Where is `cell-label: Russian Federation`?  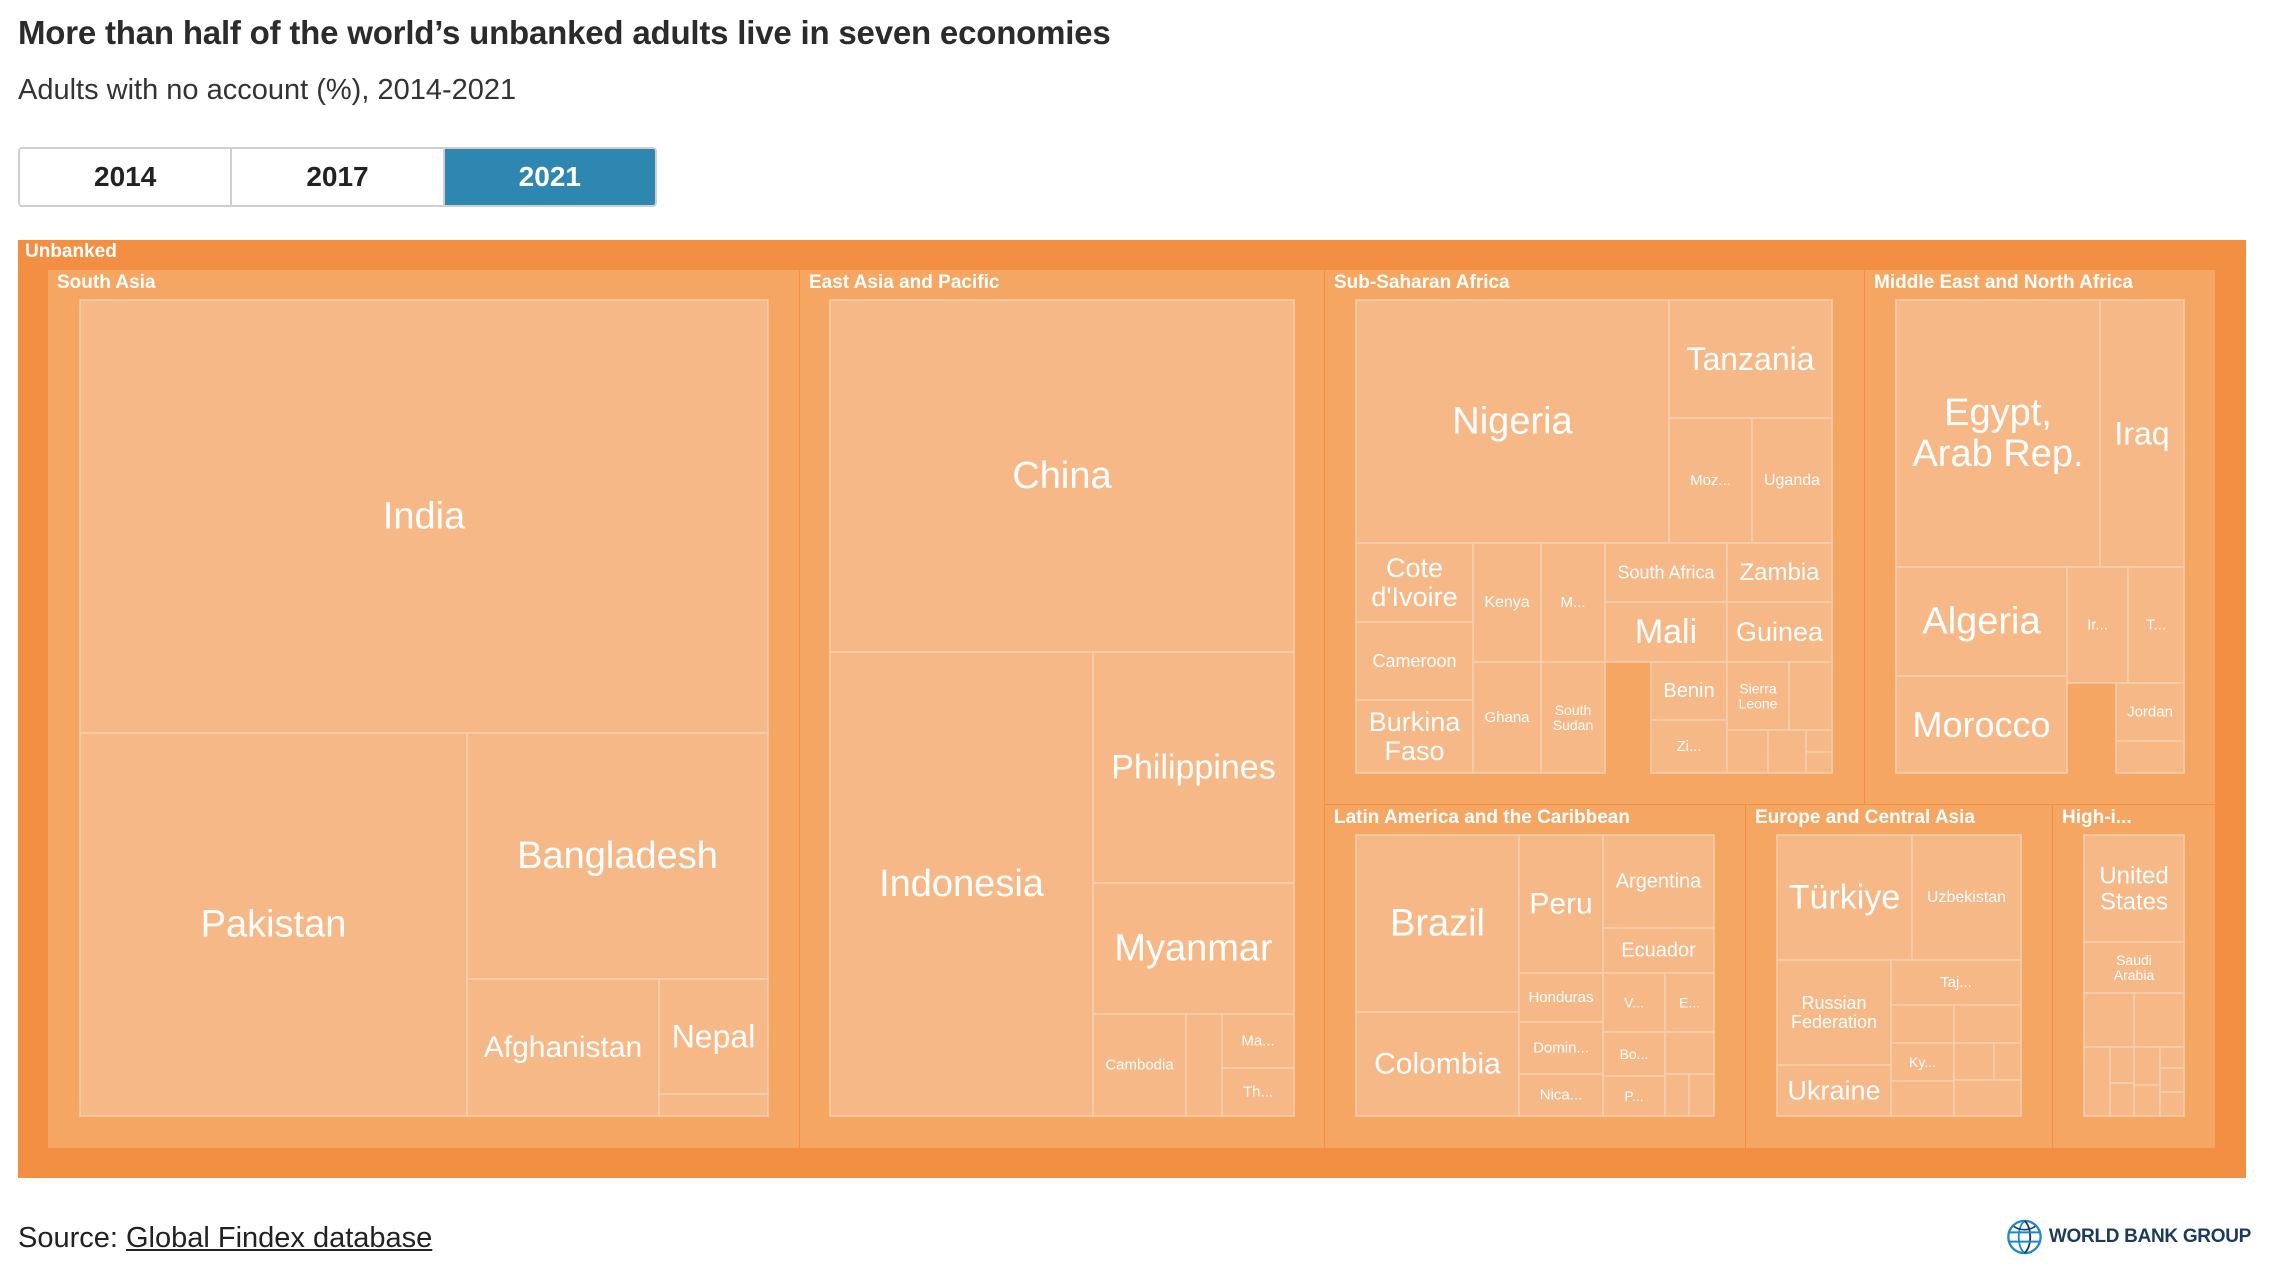
cell-label: Russian Federation is located at coordinates (1834, 1012).